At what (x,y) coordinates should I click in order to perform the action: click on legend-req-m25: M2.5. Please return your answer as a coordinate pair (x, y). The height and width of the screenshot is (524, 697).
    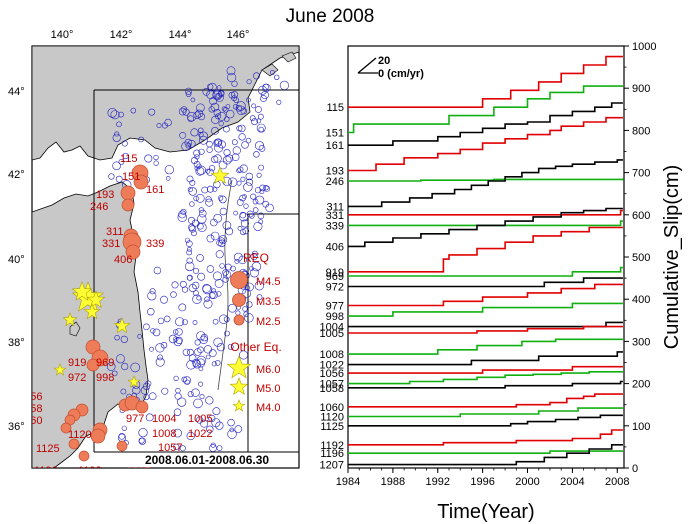
    Looking at the image, I should click on (268, 322).